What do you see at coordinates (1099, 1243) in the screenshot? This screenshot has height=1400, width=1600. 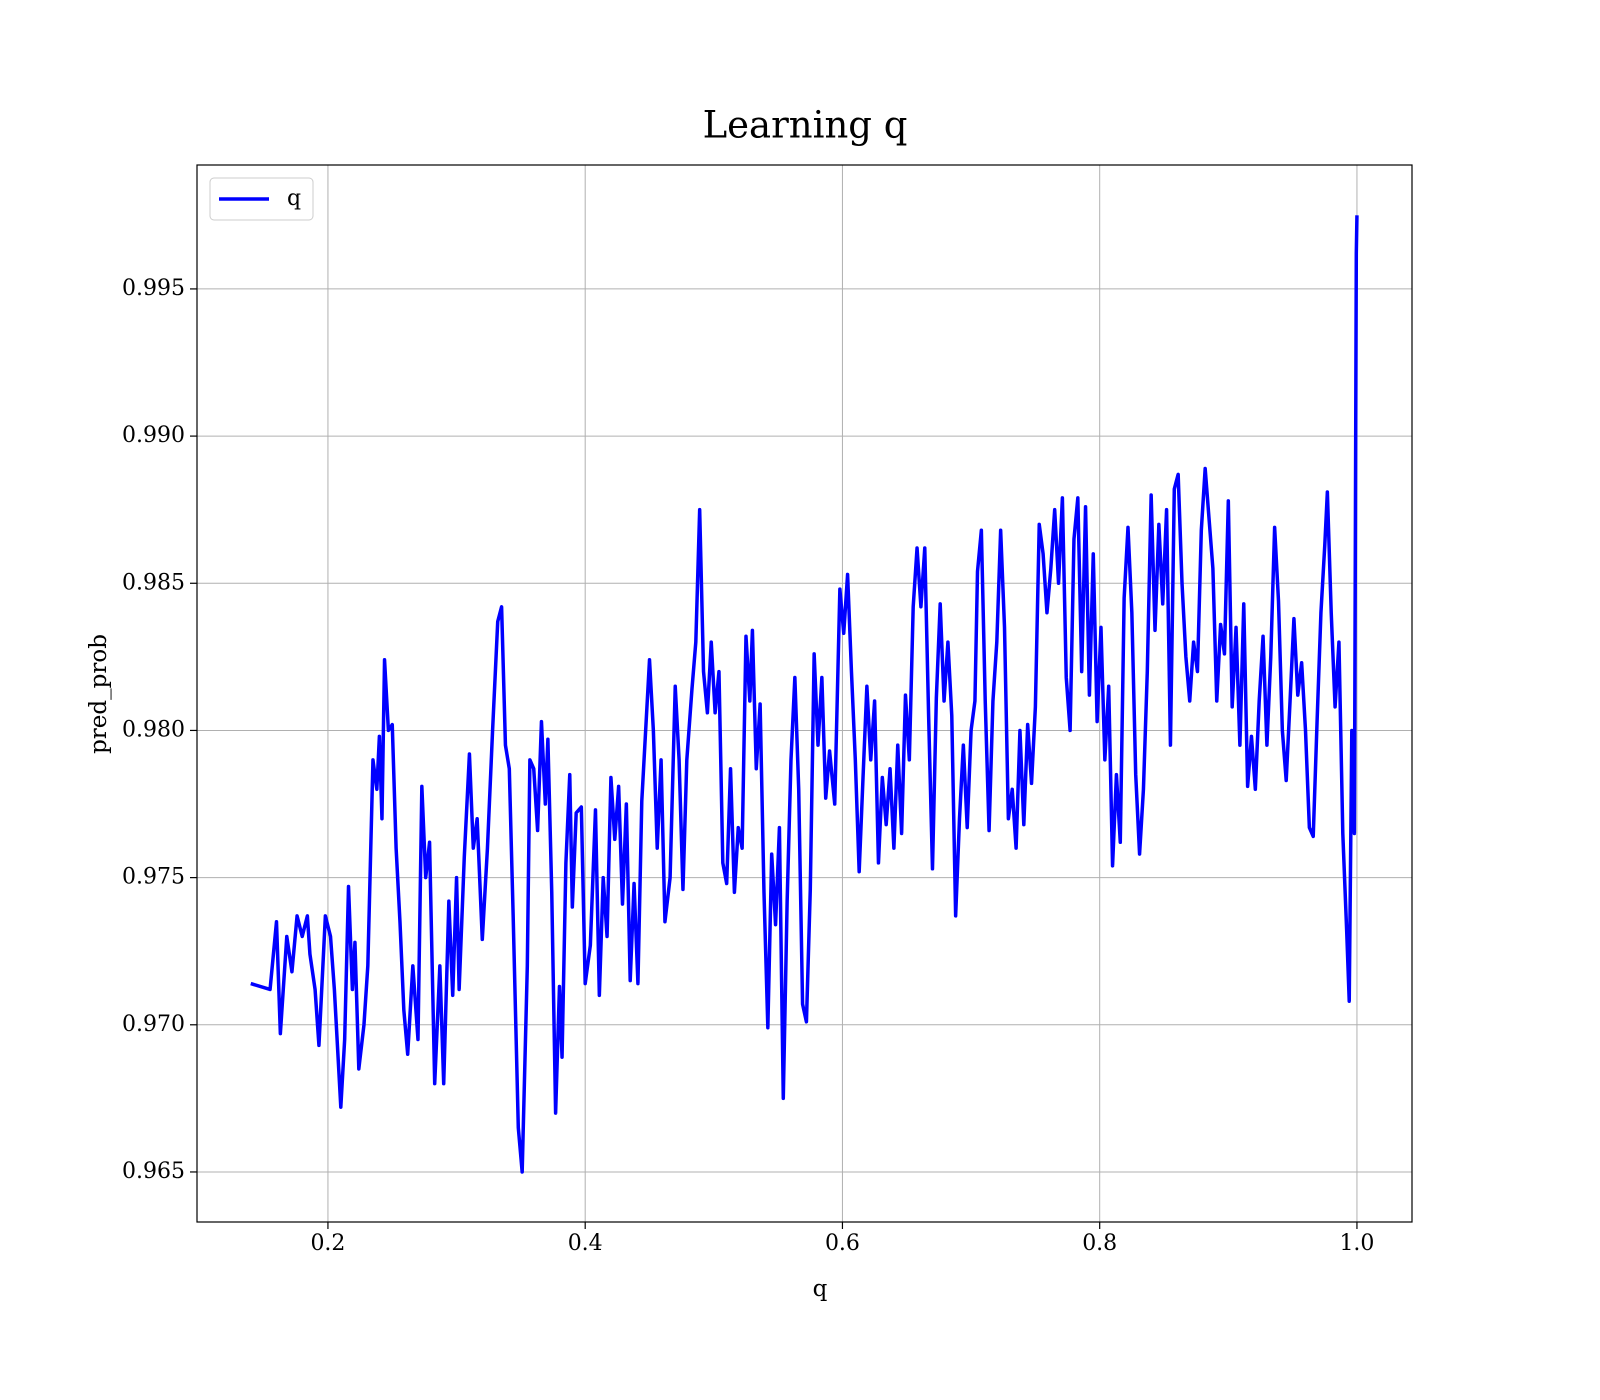 I see `x-tick-label: 0.8` at bounding box center [1099, 1243].